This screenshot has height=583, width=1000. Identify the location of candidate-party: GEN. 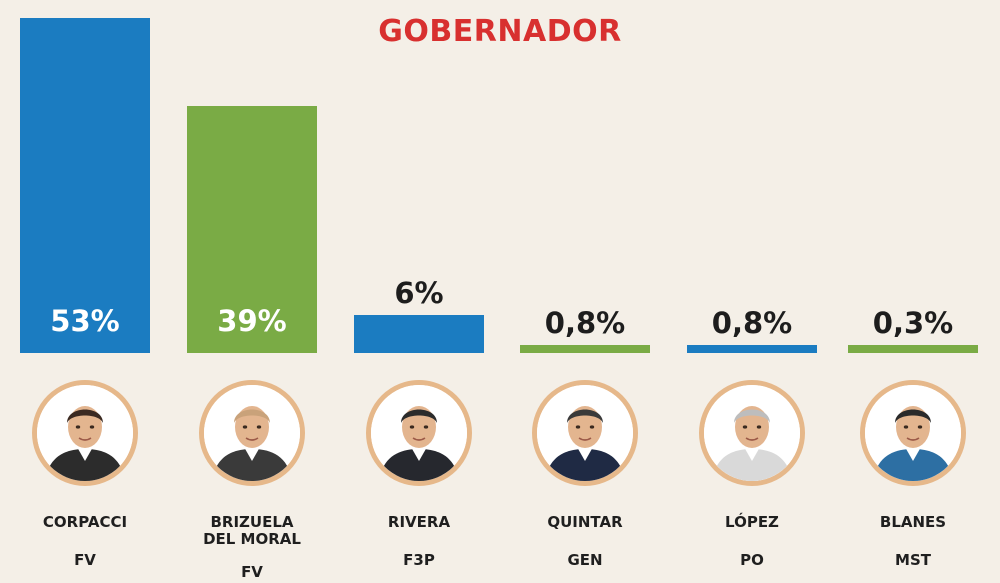
(585, 560).